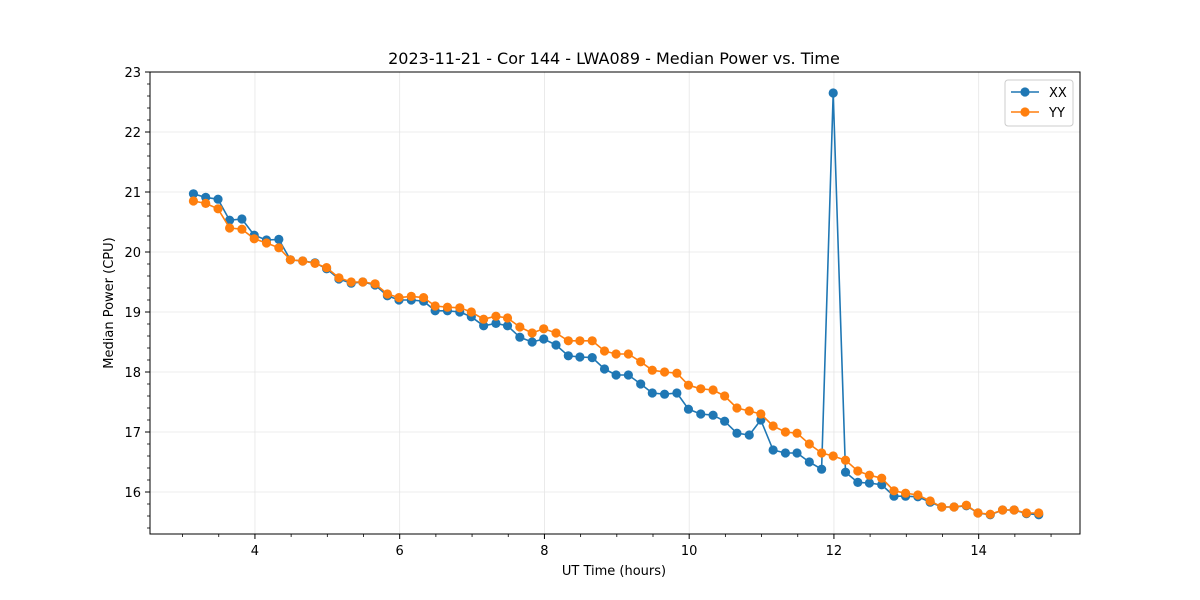 The height and width of the screenshot is (600, 1200). What do you see at coordinates (132, 193) in the screenshot?
I see `y-tick-label: 21` at bounding box center [132, 193].